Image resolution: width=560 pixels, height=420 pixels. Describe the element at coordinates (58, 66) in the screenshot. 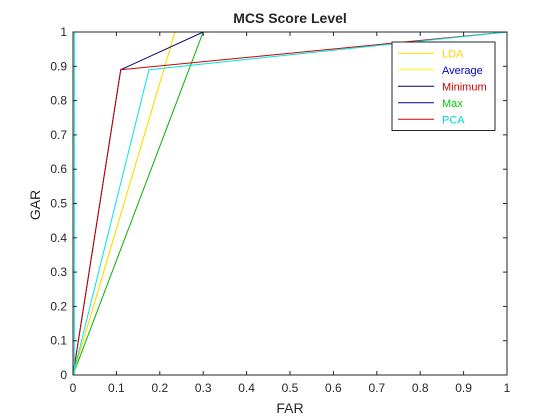

I see `y-tick-label: 0.9` at that location.